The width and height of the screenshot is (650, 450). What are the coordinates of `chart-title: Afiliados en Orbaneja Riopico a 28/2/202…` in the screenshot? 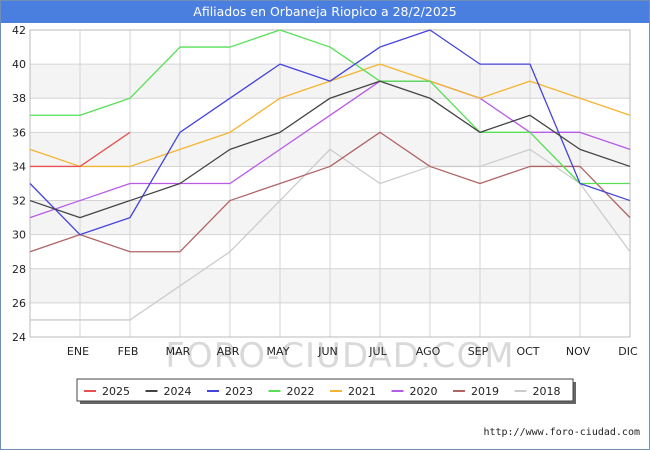 It's located at (325, 12).